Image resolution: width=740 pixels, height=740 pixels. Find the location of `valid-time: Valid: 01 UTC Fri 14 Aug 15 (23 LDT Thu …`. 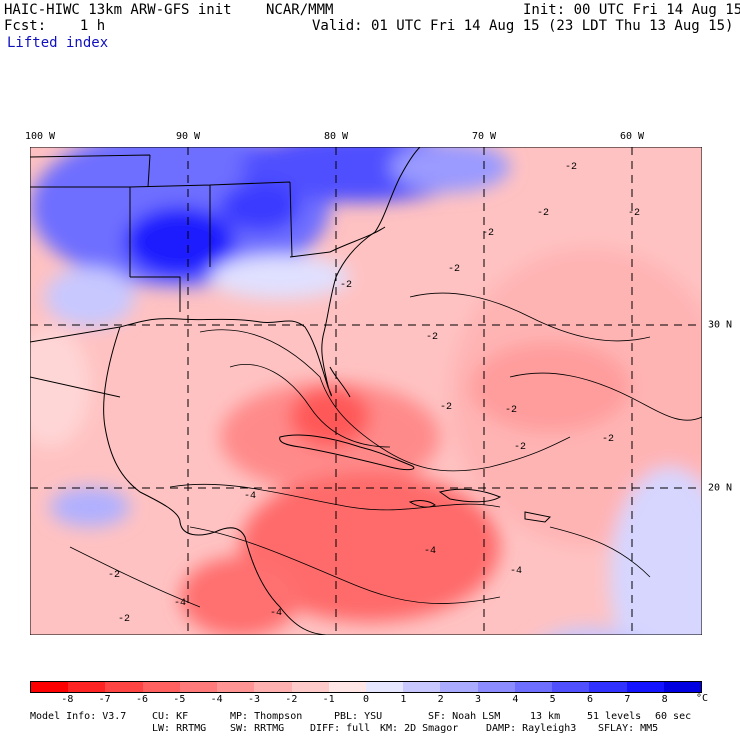

valid-time: Valid: 01 UTC Fri 14 Aug 15 (23 LDT Thu … is located at coordinates (523, 26).